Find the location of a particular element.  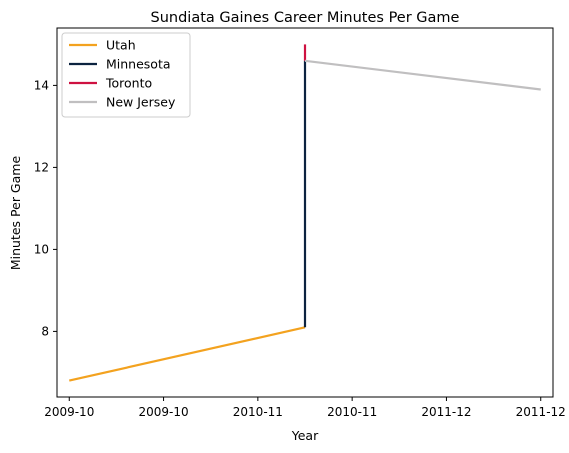

series-line-utah is located at coordinates (187, 354).